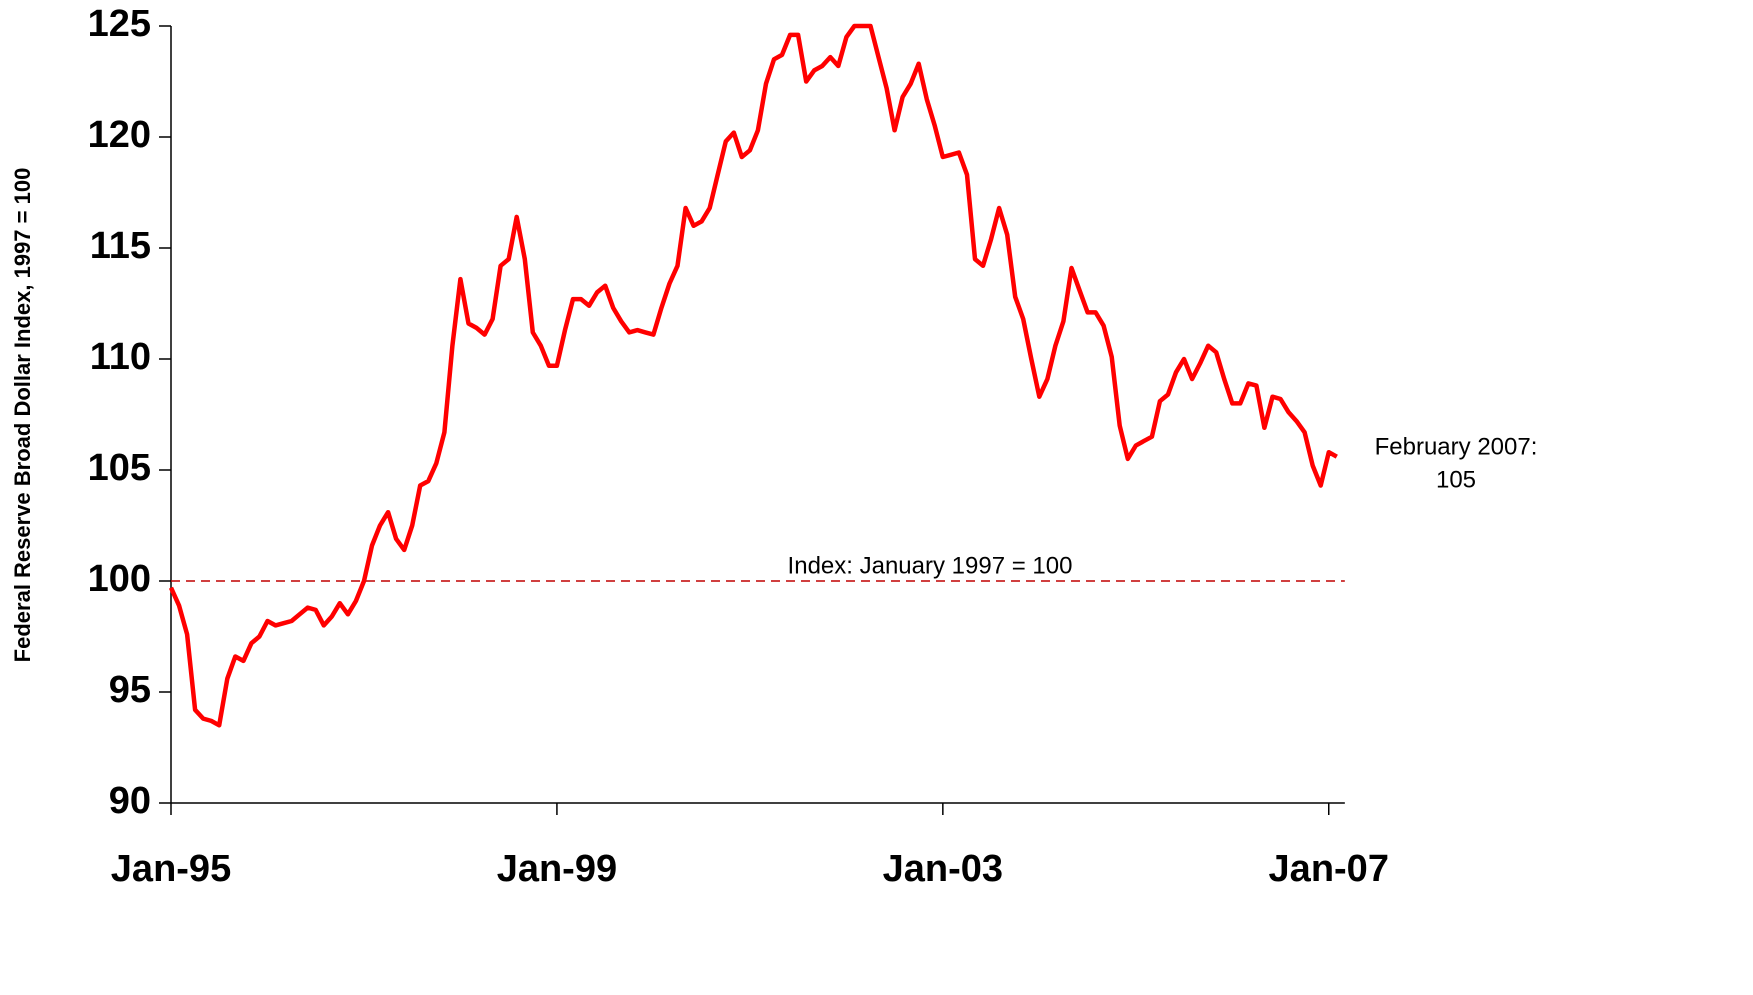  What do you see at coordinates (1456, 446) in the screenshot?
I see `annotation: February 2007:` at bounding box center [1456, 446].